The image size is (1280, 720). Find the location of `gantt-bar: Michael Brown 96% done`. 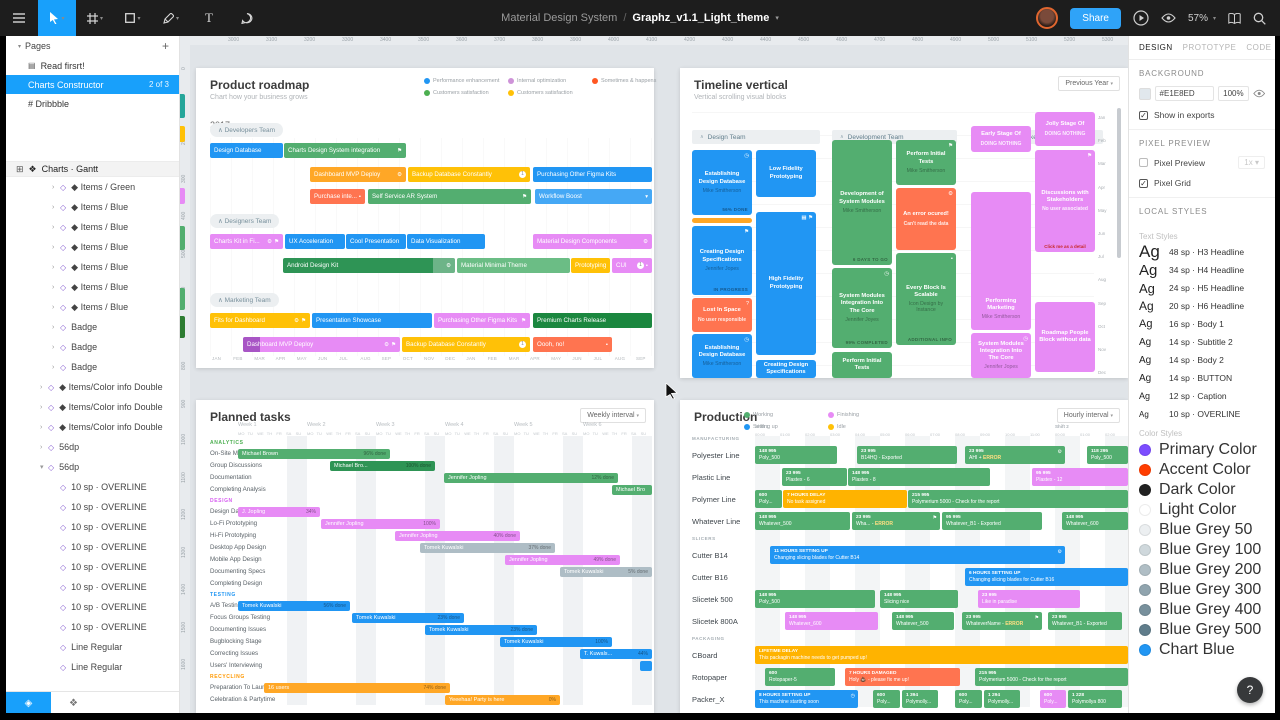

gantt-bar: Michael Brown 96% done is located at coordinates (314, 454).